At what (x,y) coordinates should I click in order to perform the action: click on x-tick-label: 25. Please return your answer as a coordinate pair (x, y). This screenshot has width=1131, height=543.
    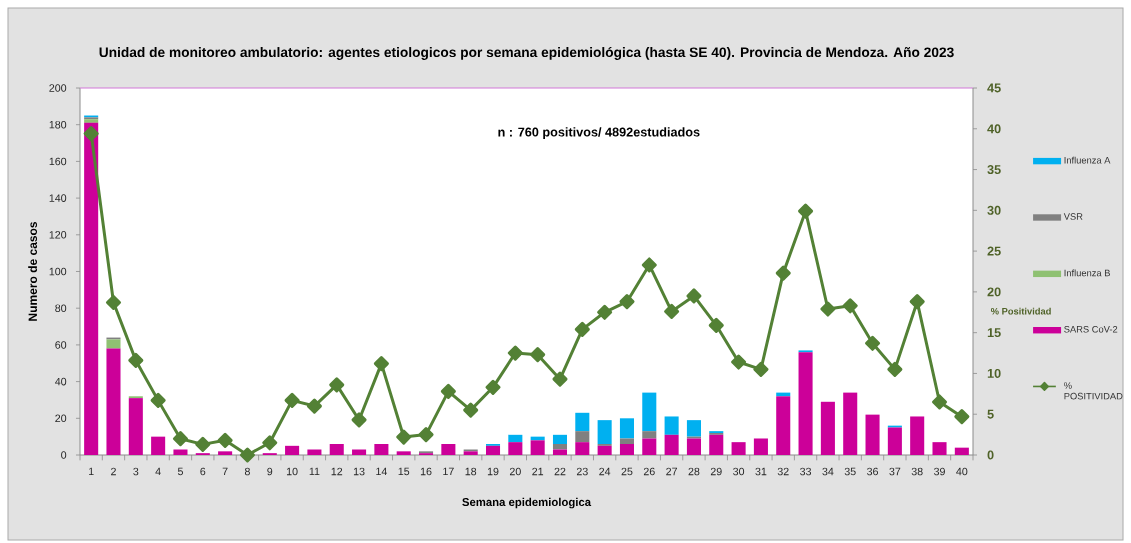
    Looking at the image, I should click on (627, 471).